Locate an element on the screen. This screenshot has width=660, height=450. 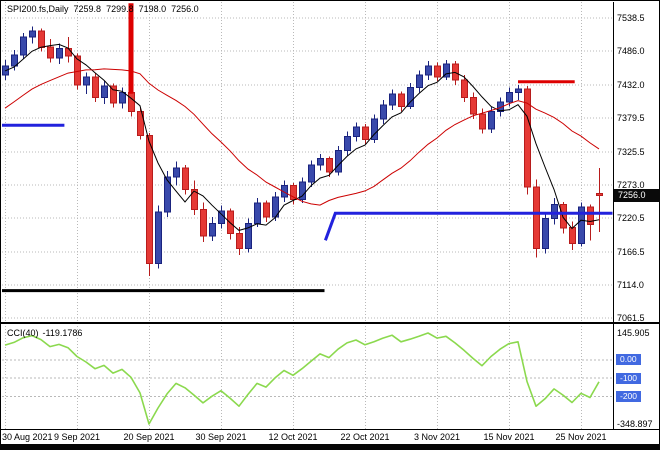
indicator-scale-max: 145.905 is located at coordinates (633, 333).